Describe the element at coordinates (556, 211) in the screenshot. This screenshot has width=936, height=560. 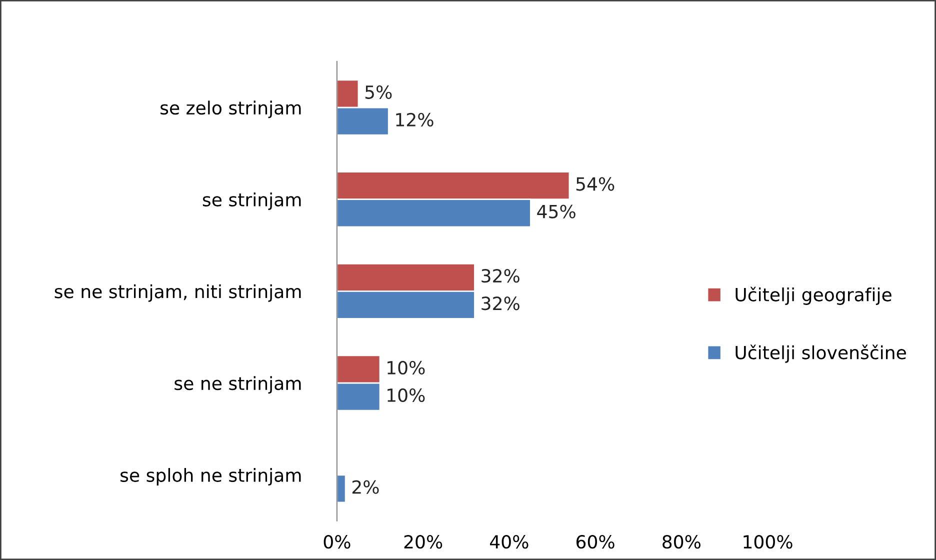
I see `data-label: 45%` at that location.